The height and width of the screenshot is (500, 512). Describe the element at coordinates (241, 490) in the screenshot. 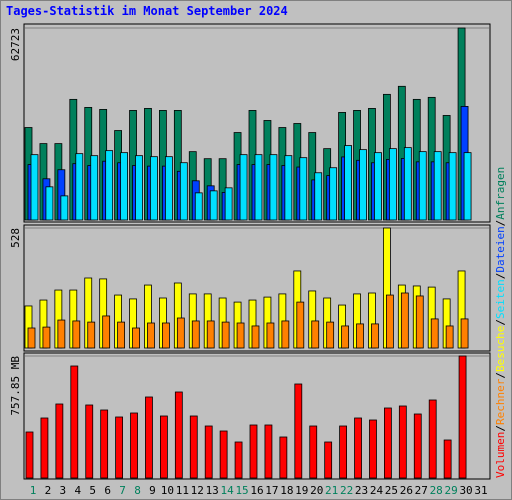

I see `x-tick-label: 15` at that location.